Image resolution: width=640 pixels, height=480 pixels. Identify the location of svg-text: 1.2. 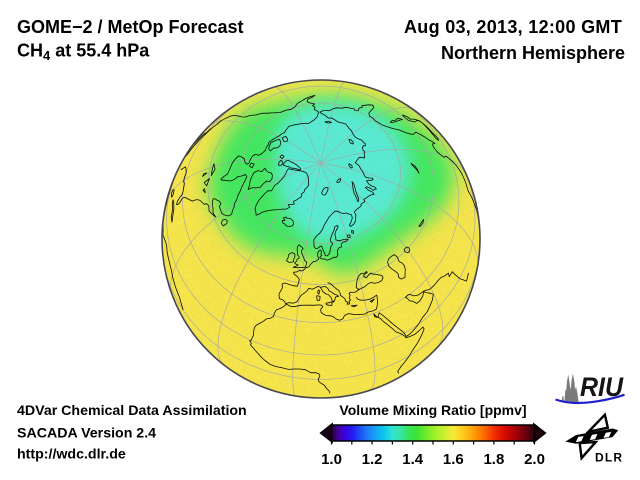
(372, 459).